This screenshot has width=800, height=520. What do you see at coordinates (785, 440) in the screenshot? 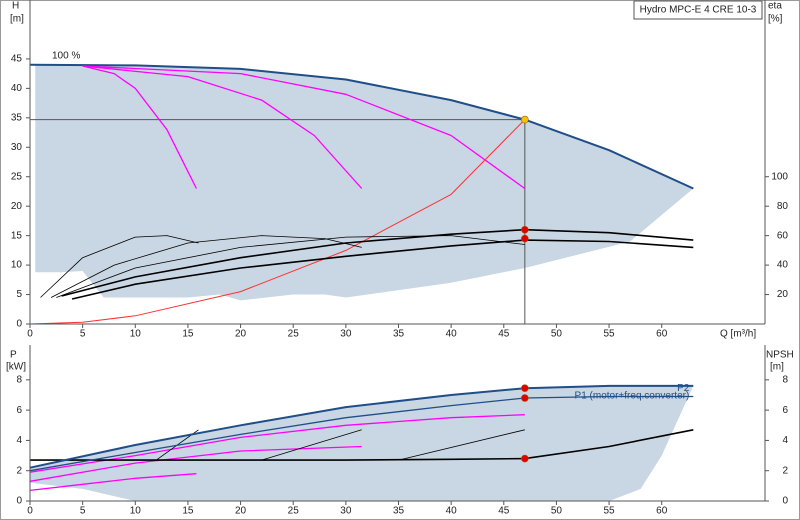
I see `y2-tick-label: 4` at bounding box center [785, 440].